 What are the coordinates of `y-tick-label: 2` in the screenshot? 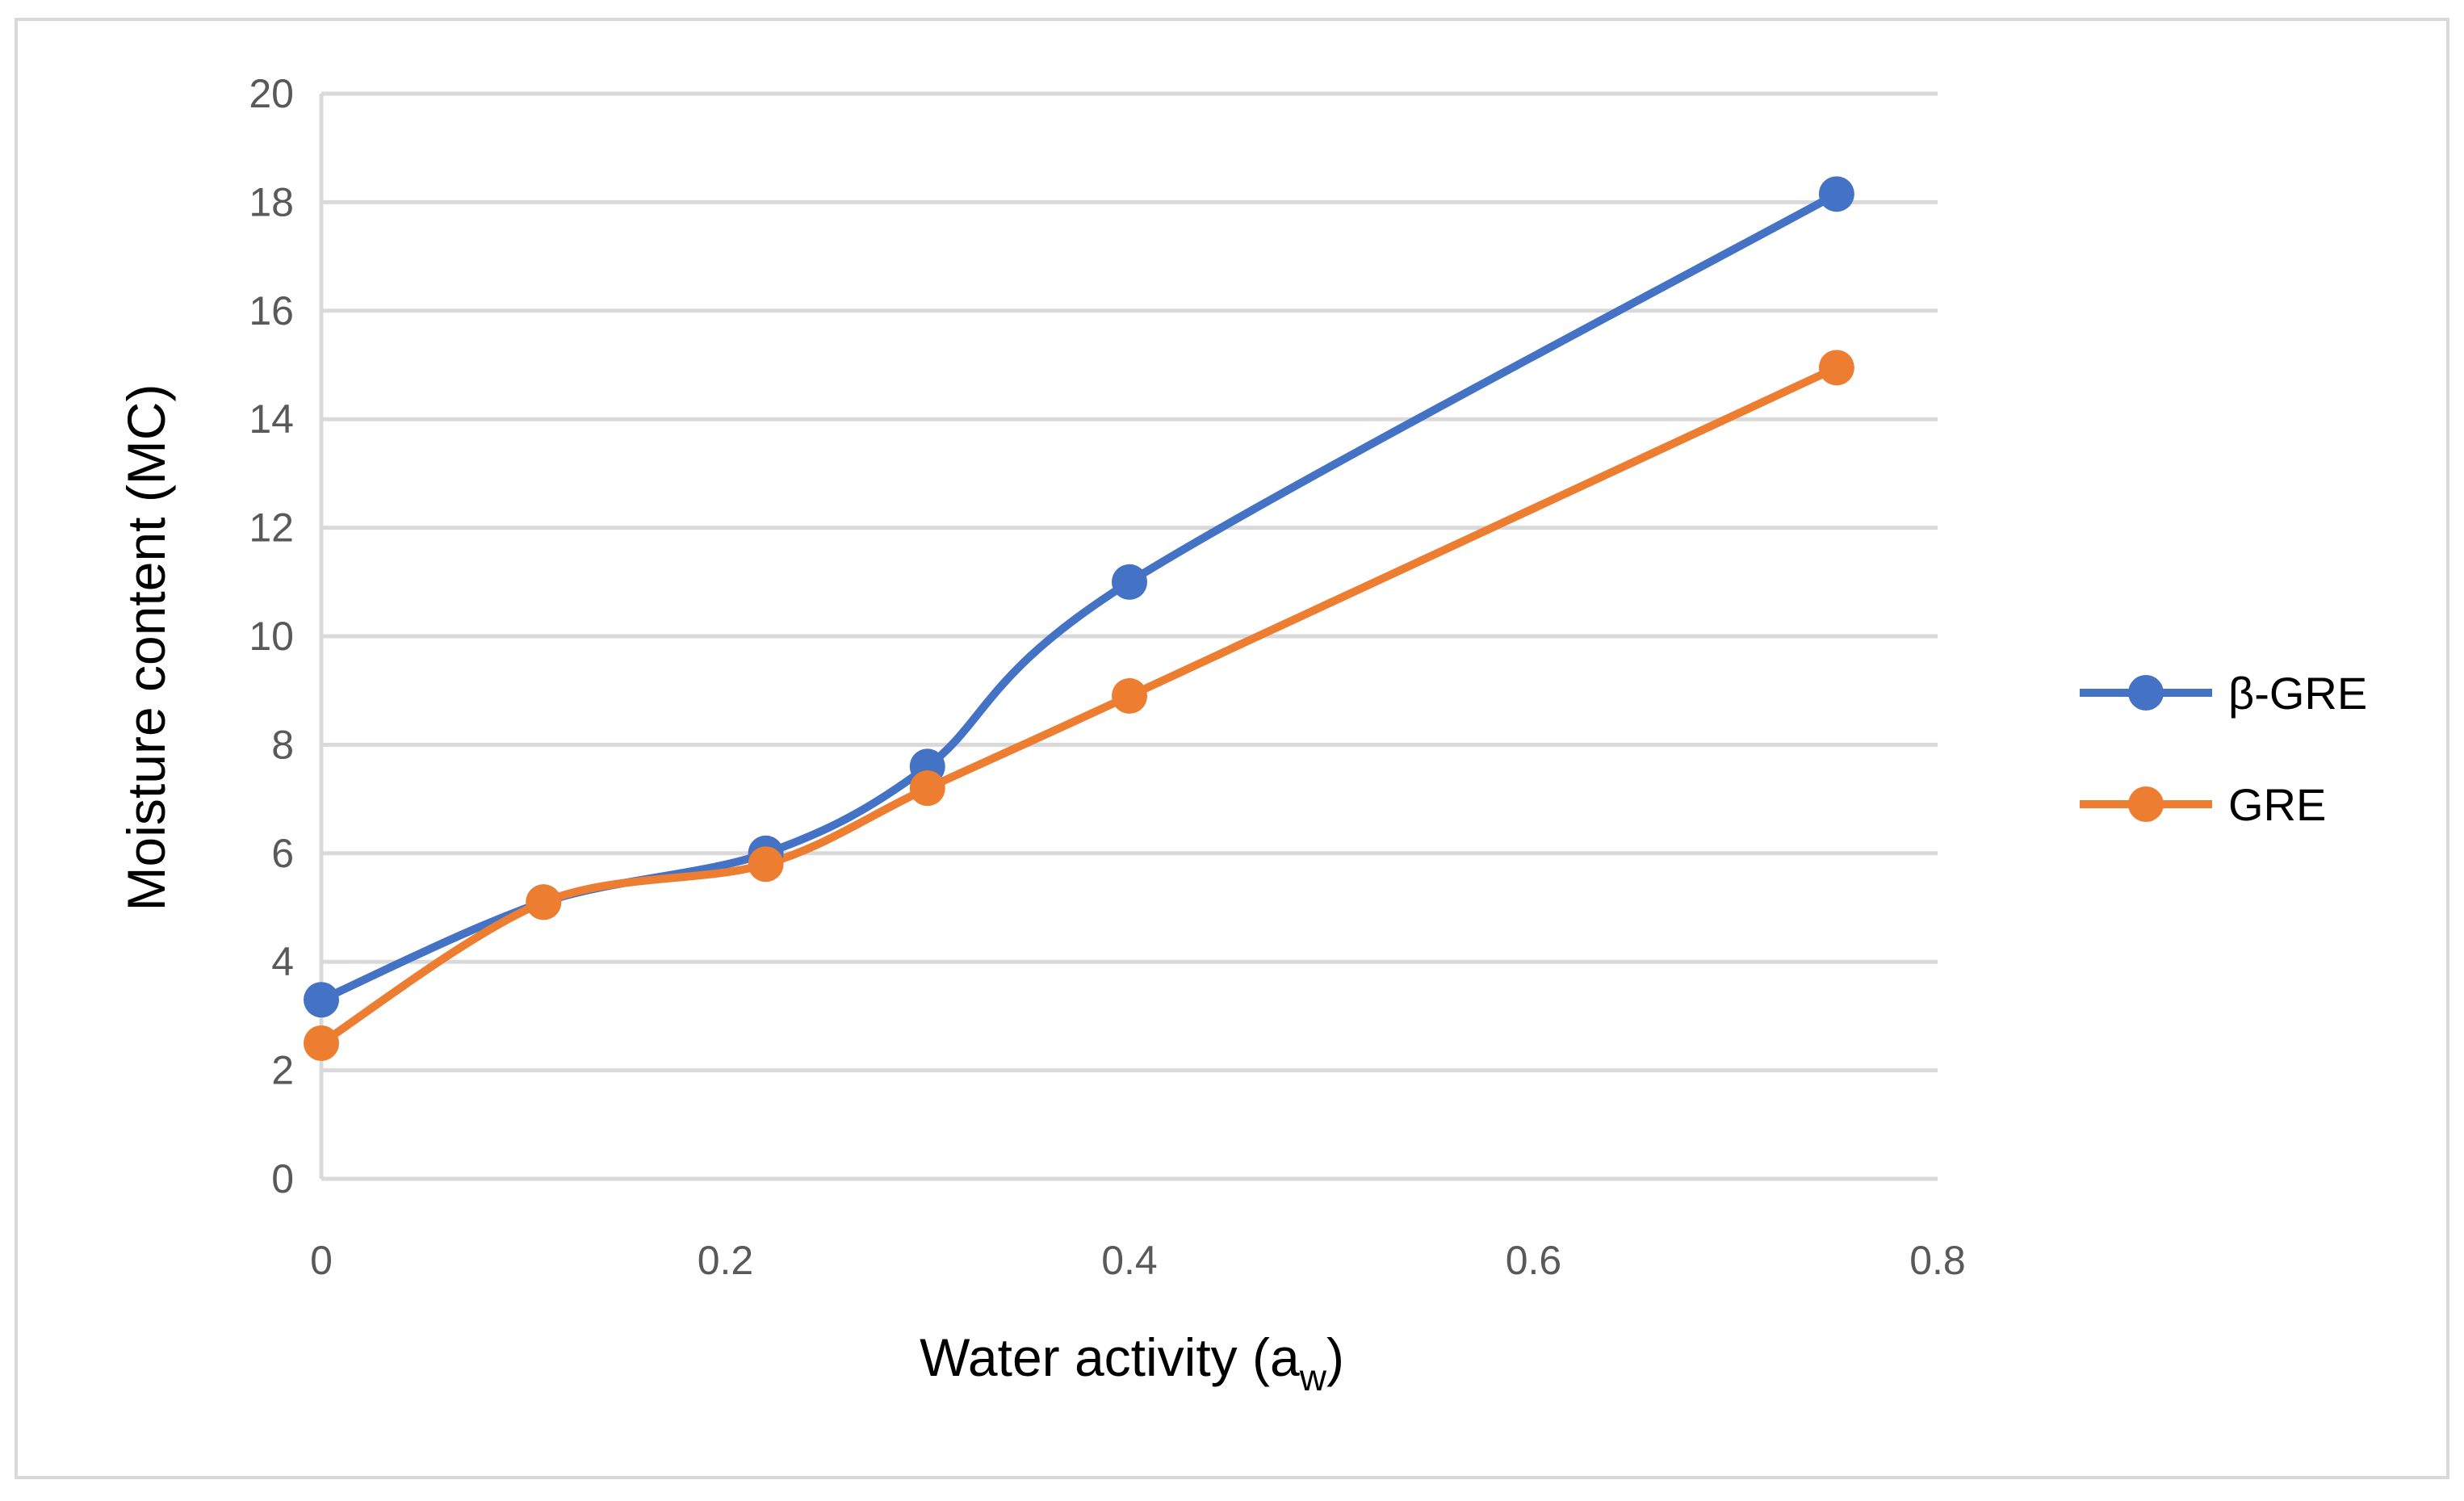 It's located at (282, 1070).